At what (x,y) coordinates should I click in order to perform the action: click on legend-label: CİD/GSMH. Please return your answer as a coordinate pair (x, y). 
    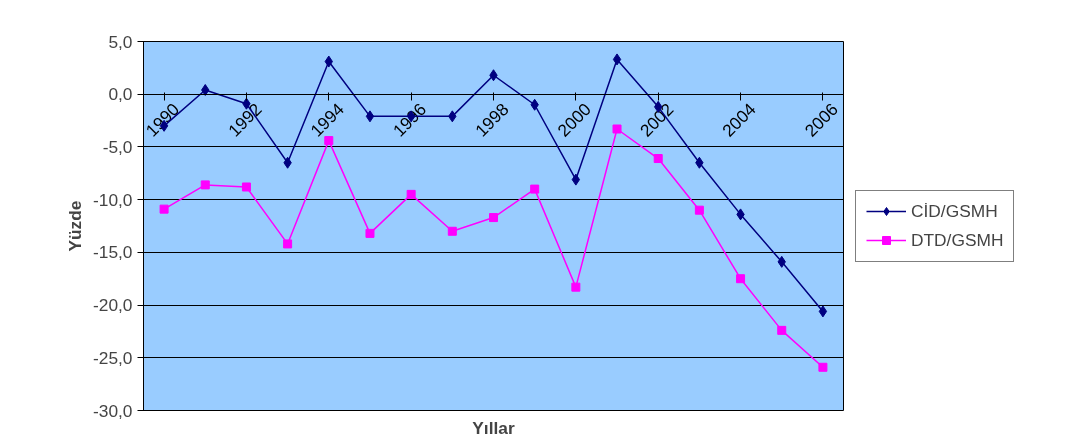
    Looking at the image, I should click on (954, 211).